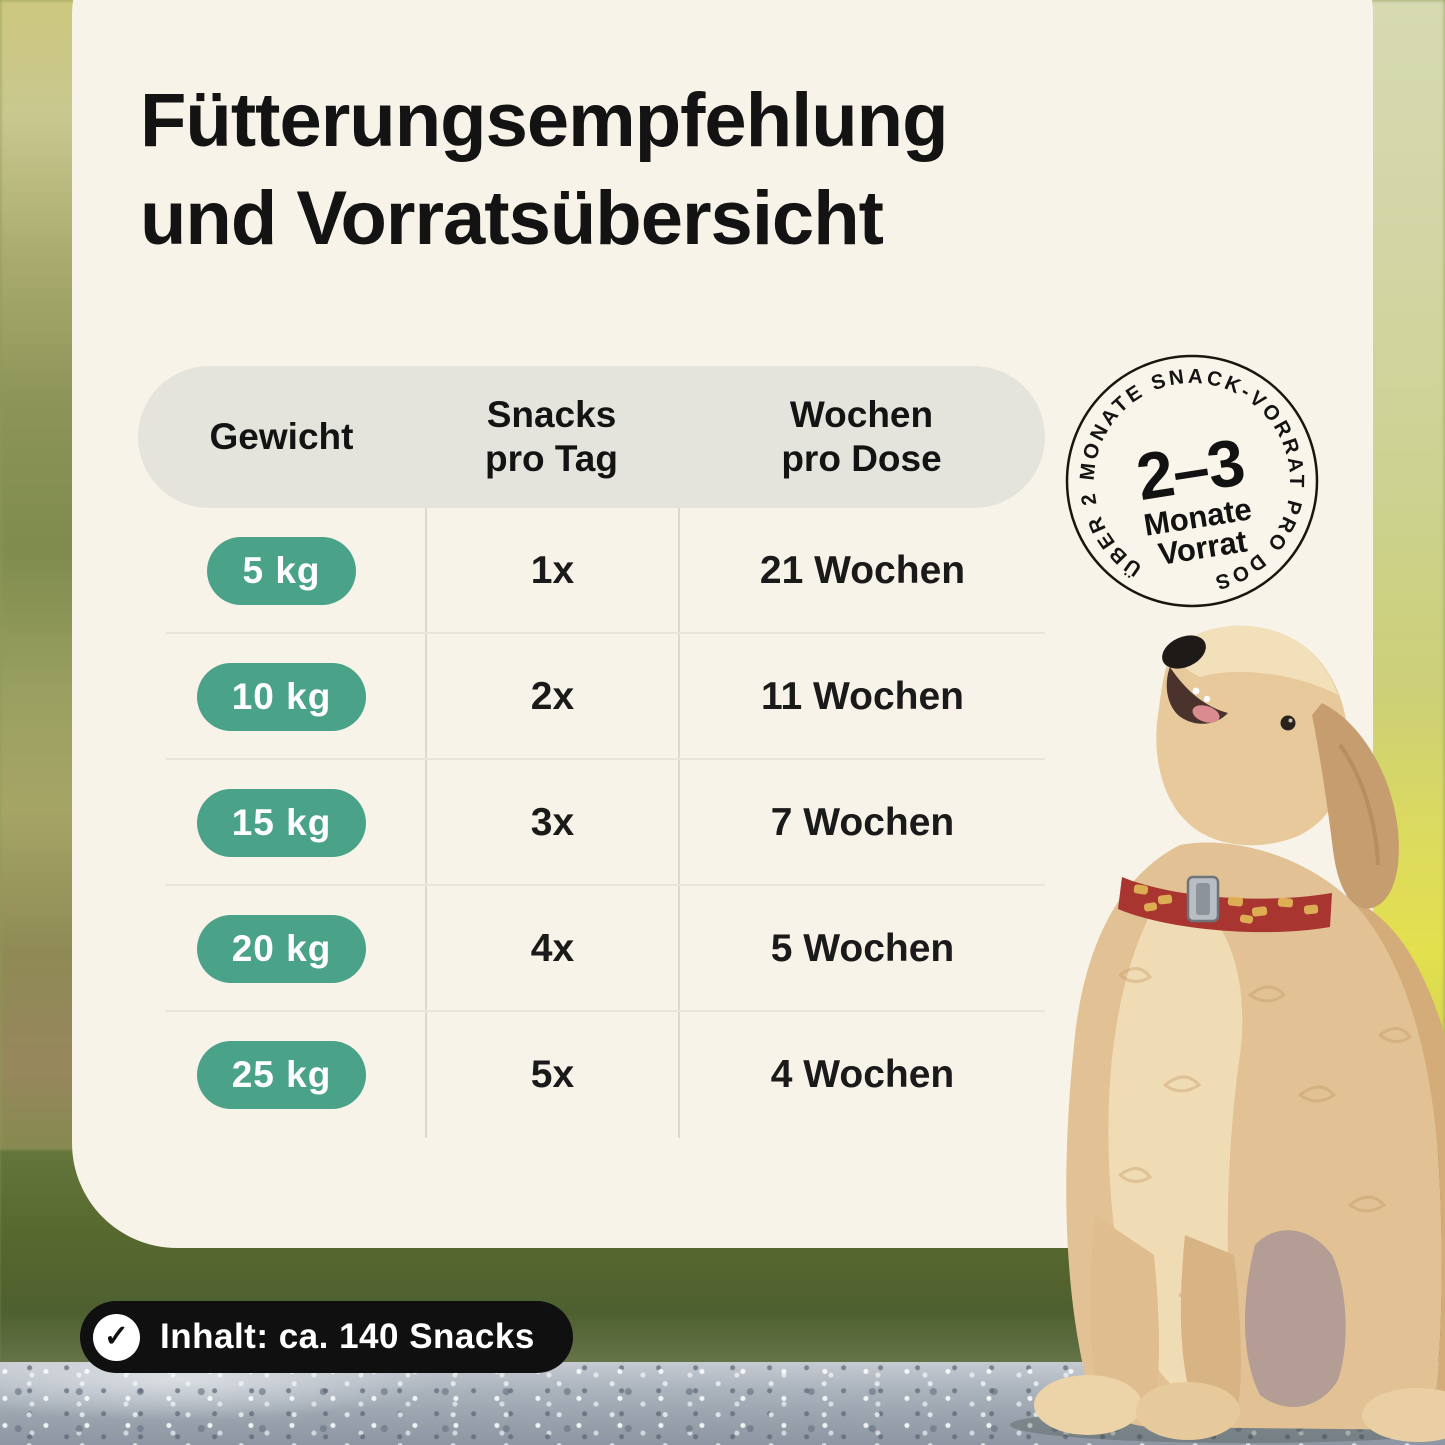 The height and width of the screenshot is (1445, 1445). I want to click on snacks-per-day-value: 4x, so click(552, 948).